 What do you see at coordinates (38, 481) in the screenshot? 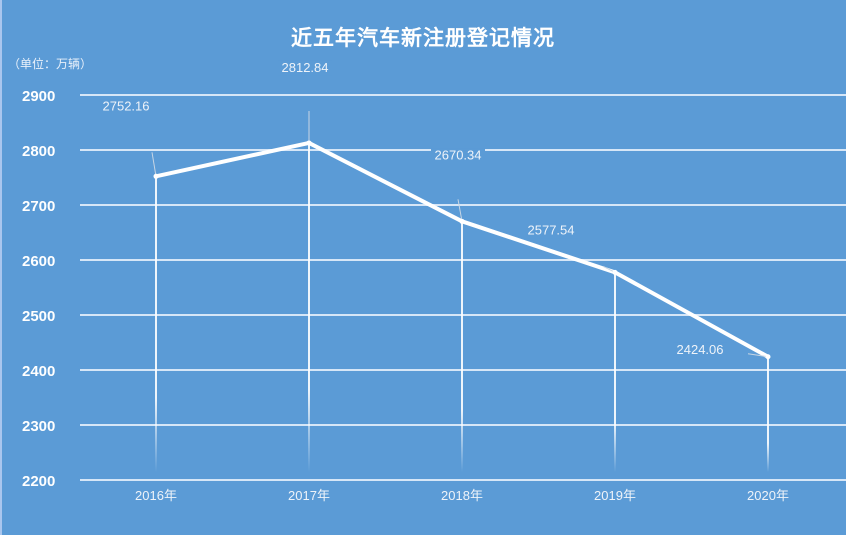
I see `y-tick-label: 2200` at bounding box center [38, 481].